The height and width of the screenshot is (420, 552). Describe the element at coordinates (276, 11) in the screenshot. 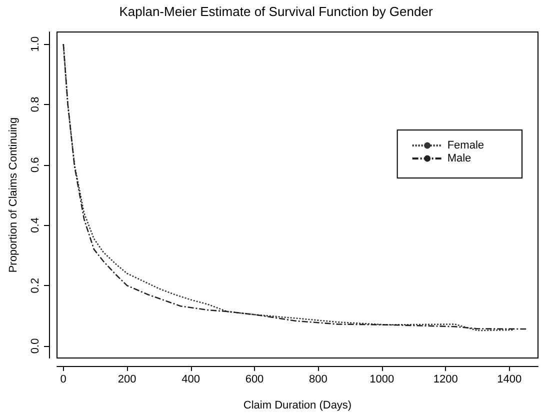

I see `chart-title: Kaplan-Meier Estimate of Survival Function by Gender` at that location.